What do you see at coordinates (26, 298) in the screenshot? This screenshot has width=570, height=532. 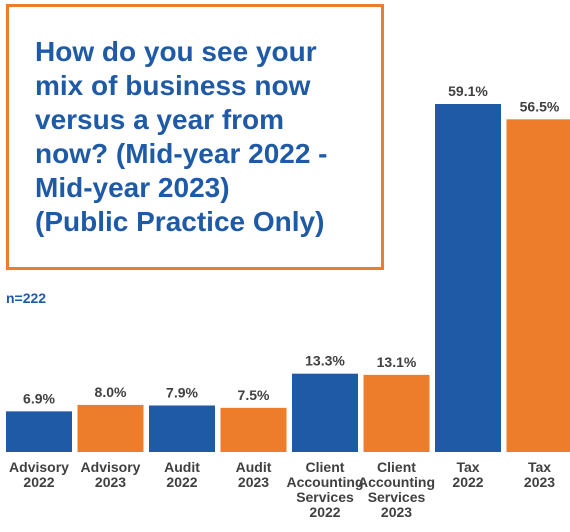 I see `sample-size-label: n=222` at bounding box center [26, 298].